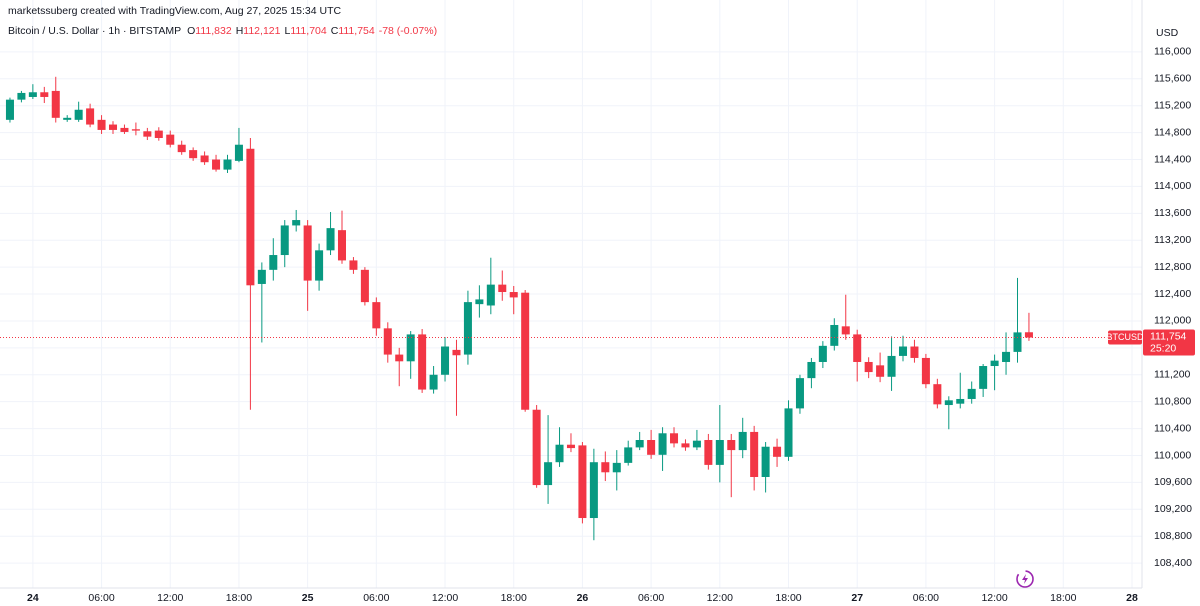 The width and height of the screenshot is (1200, 606). I want to click on y-tick-label: 114,800, so click(1172, 132).